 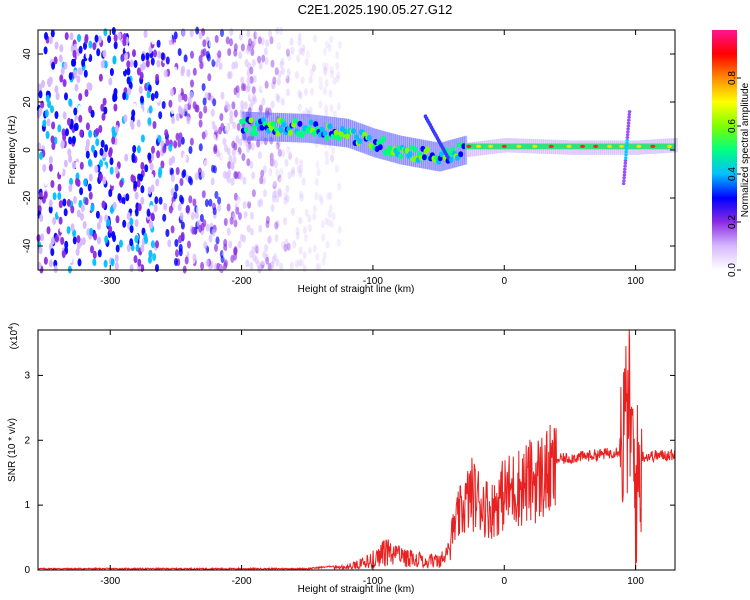 I want to click on signal-band, so click(x=371, y=141).